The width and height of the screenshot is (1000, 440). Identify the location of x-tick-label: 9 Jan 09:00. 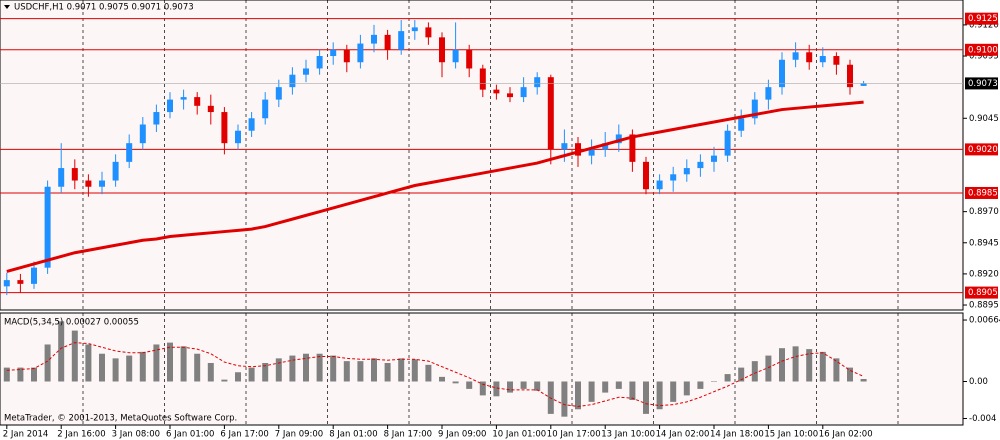
(462, 435).